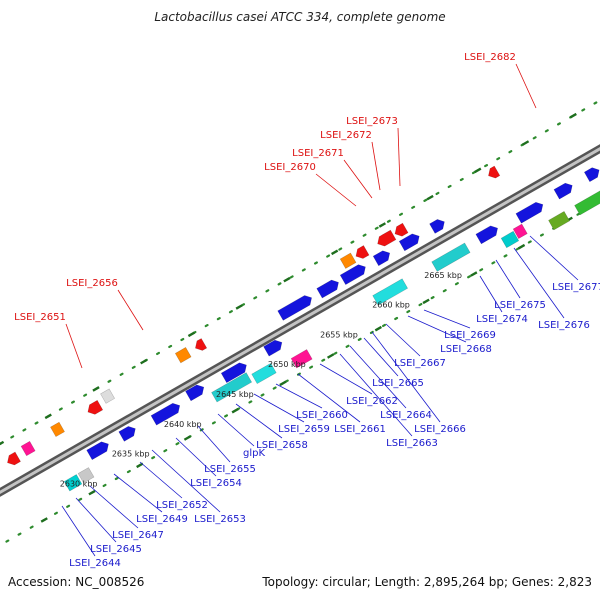  Describe the element at coordinates (131, 454) in the screenshot. I see `kbp-tick-label: 2635 kbp` at that location.